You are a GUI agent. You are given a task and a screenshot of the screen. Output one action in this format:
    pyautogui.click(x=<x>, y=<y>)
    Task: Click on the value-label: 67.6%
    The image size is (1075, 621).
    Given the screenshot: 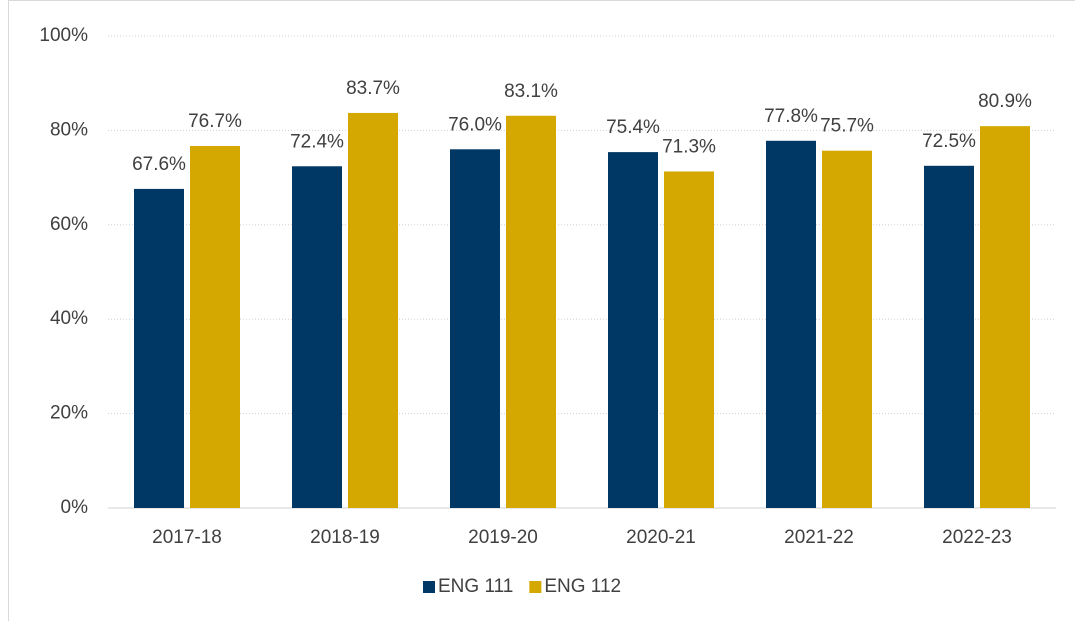 What is the action you would take?
    pyautogui.click(x=159, y=164)
    